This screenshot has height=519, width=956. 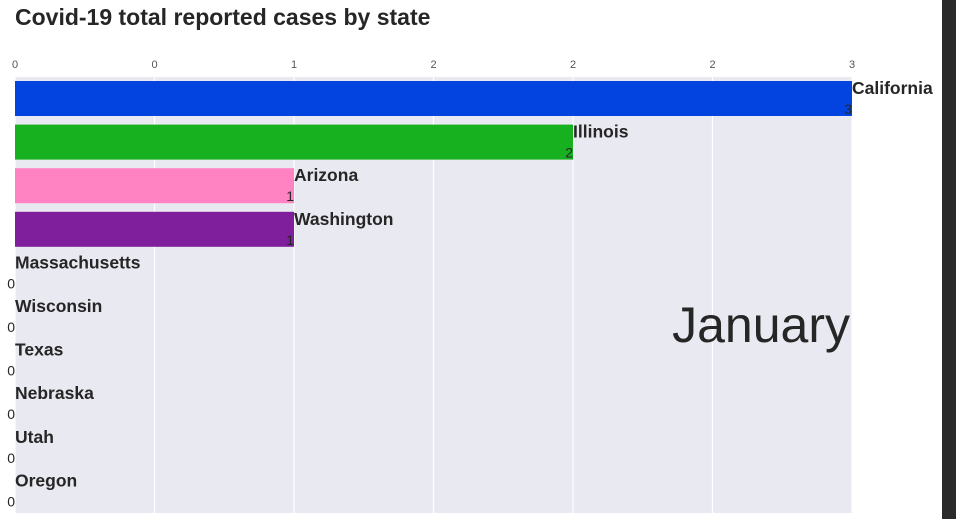 I want to click on x-tick-label: 1, so click(x=294, y=65).